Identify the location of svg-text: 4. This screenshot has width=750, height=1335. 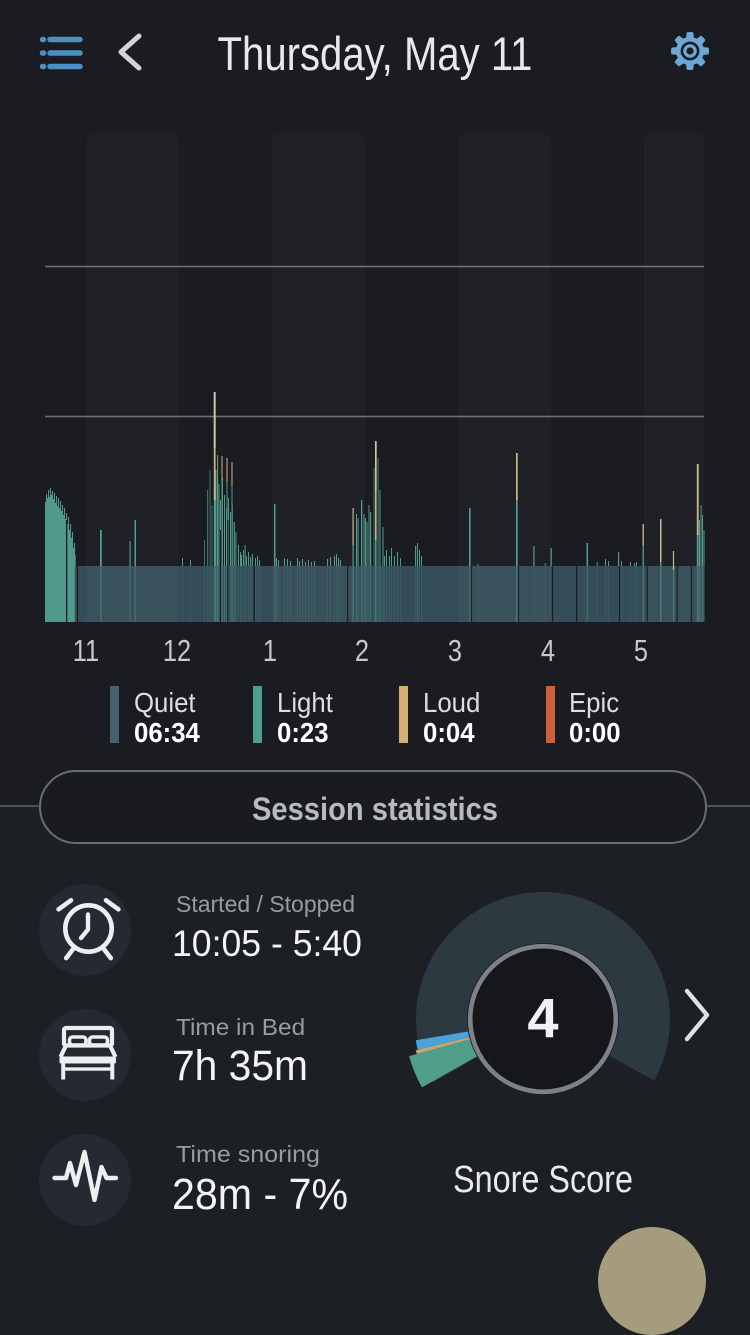
(542, 1018).